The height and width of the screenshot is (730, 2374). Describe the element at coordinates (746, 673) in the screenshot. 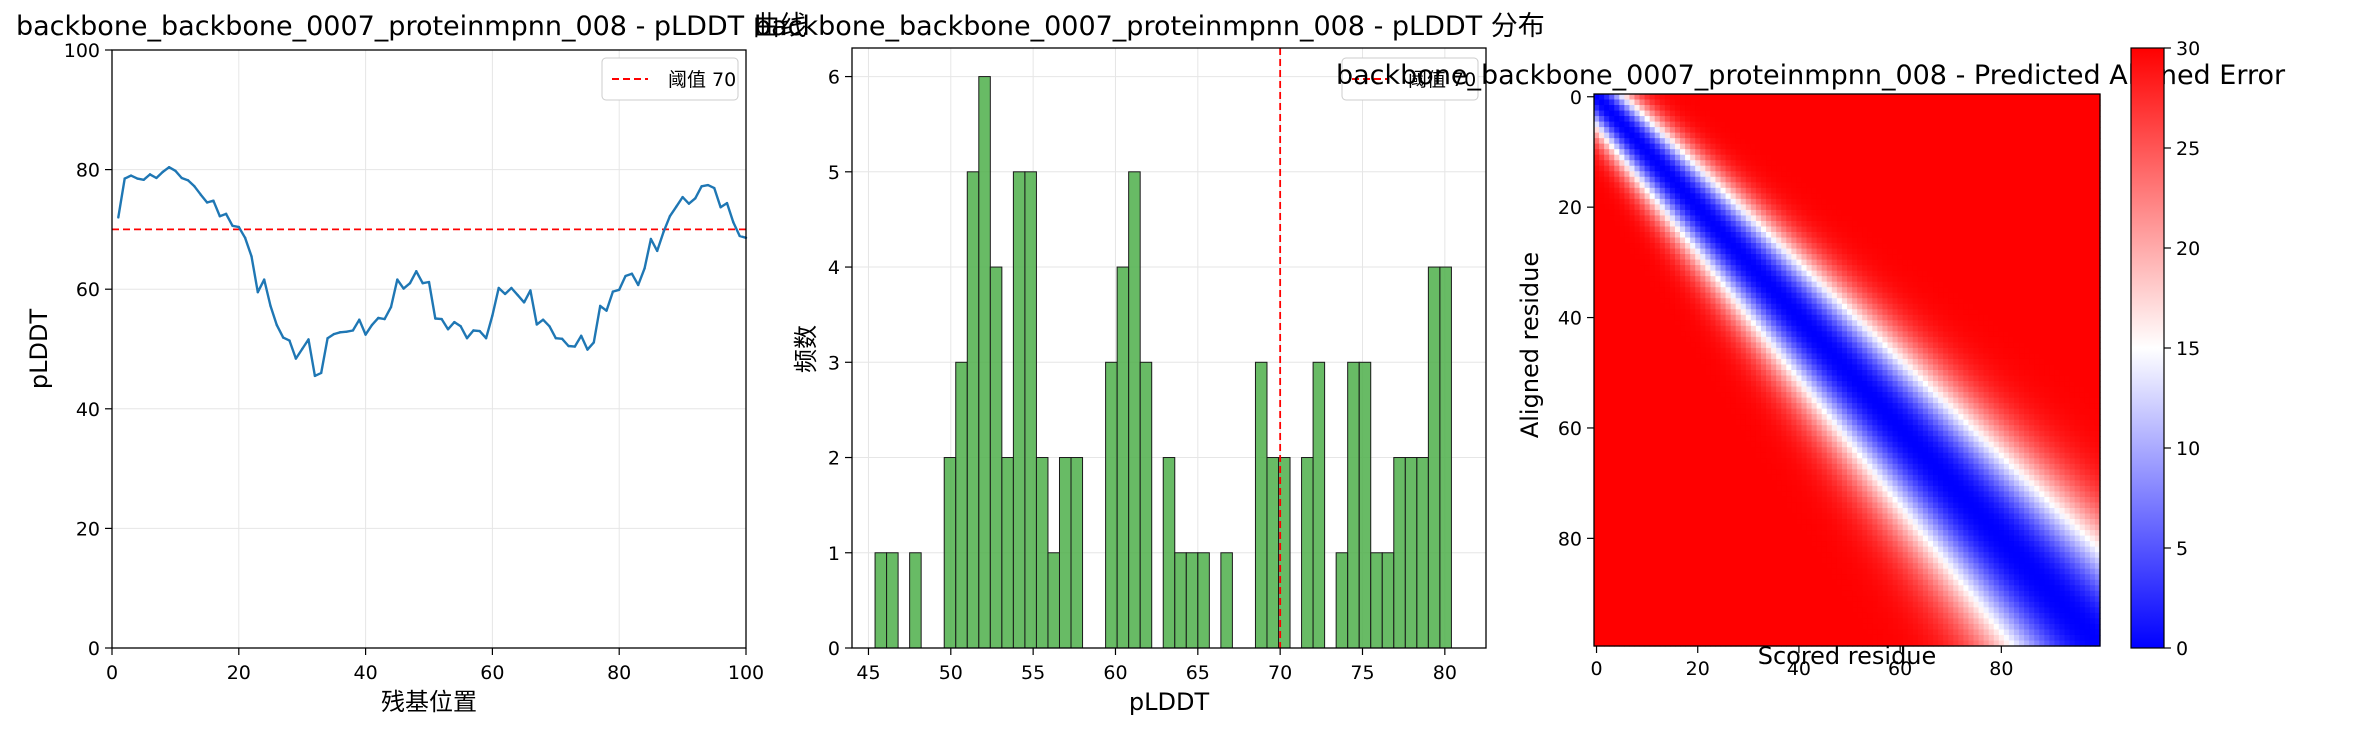

I see `line-chart-x-tick-label: 100` at that location.